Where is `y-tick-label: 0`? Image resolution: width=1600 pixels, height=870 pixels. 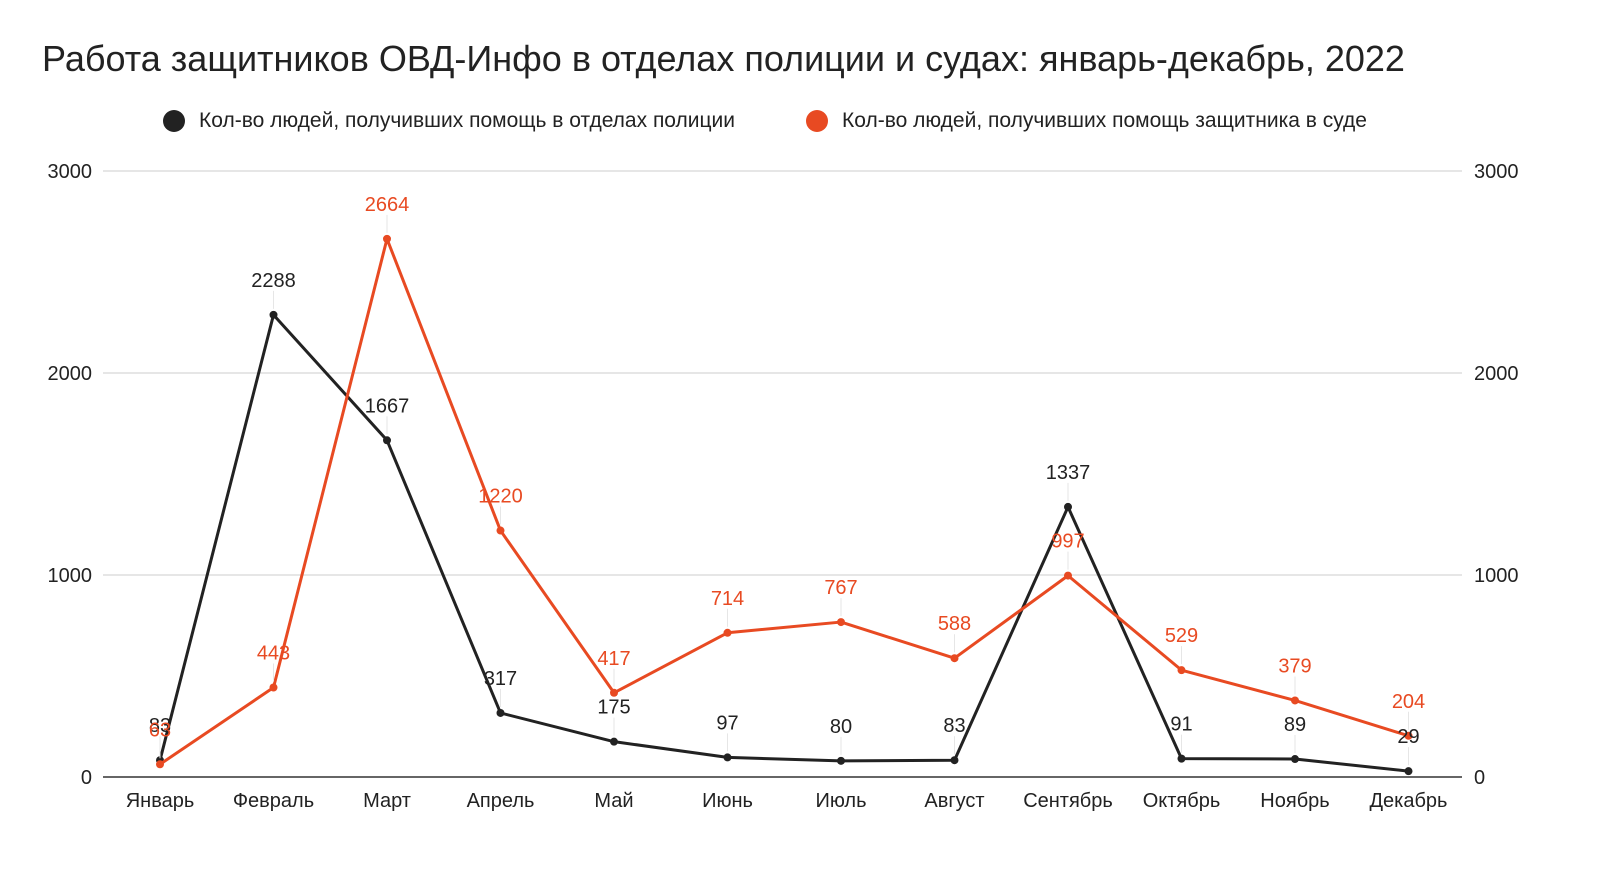 y-tick-label: 0 is located at coordinates (86, 778).